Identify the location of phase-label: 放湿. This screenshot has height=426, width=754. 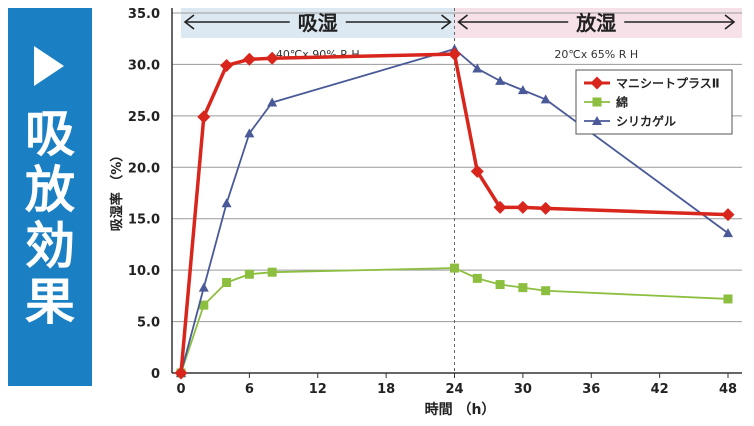
(595, 23).